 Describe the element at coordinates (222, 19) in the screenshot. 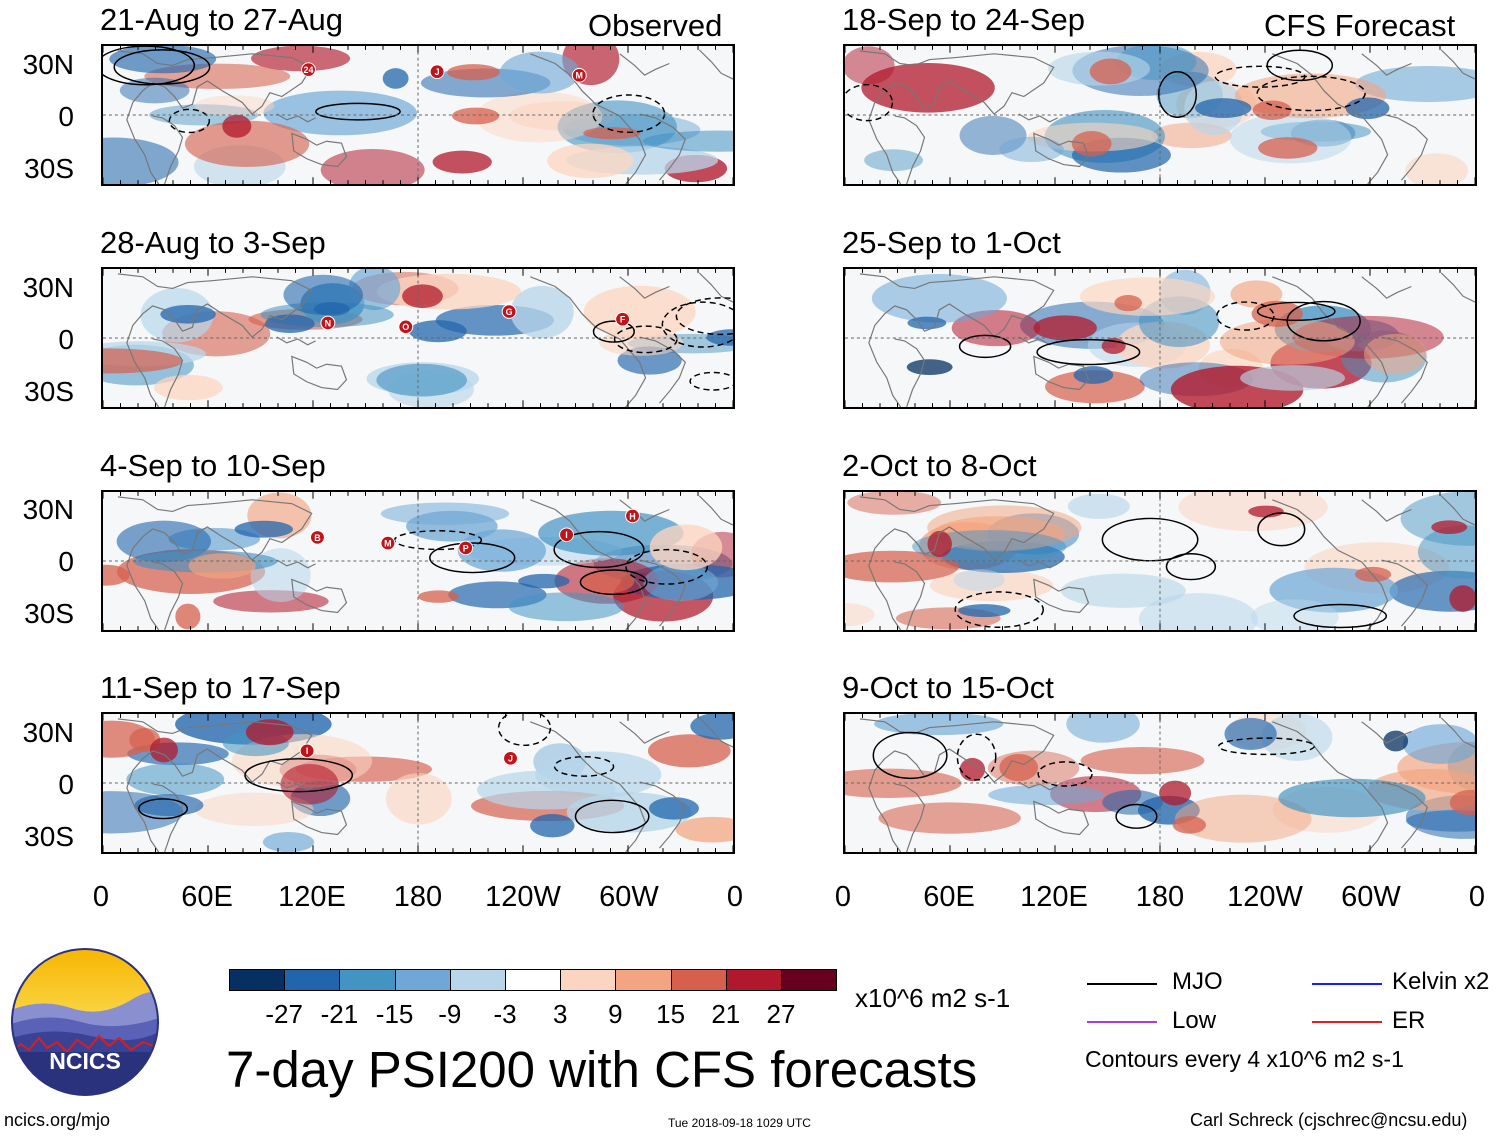

I see `panel-title-1: 21-Aug to 27-Aug` at that location.